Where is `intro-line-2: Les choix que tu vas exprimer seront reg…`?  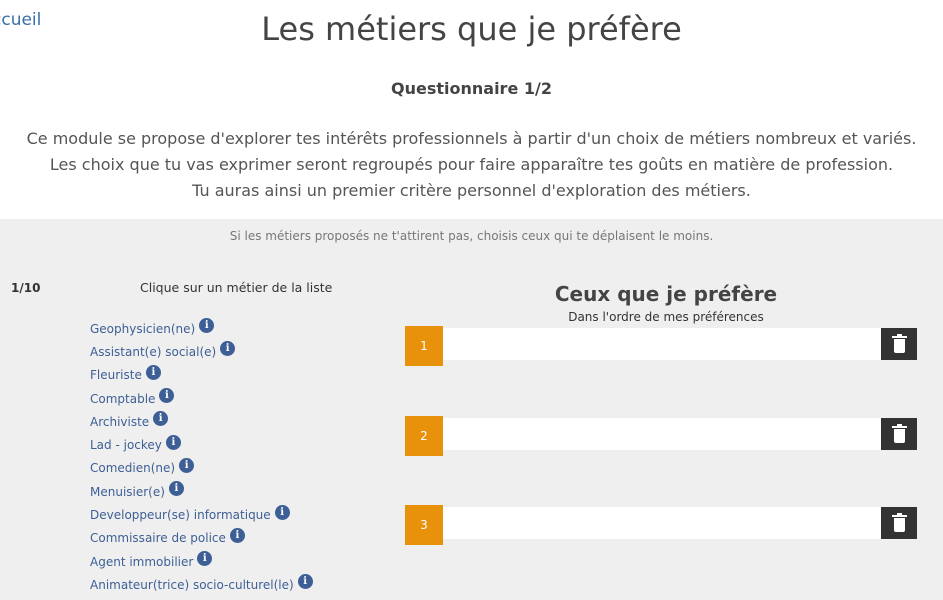
intro-line-2: Les choix que tu vas exprimer seront reg… is located at coordinates (471, 164).